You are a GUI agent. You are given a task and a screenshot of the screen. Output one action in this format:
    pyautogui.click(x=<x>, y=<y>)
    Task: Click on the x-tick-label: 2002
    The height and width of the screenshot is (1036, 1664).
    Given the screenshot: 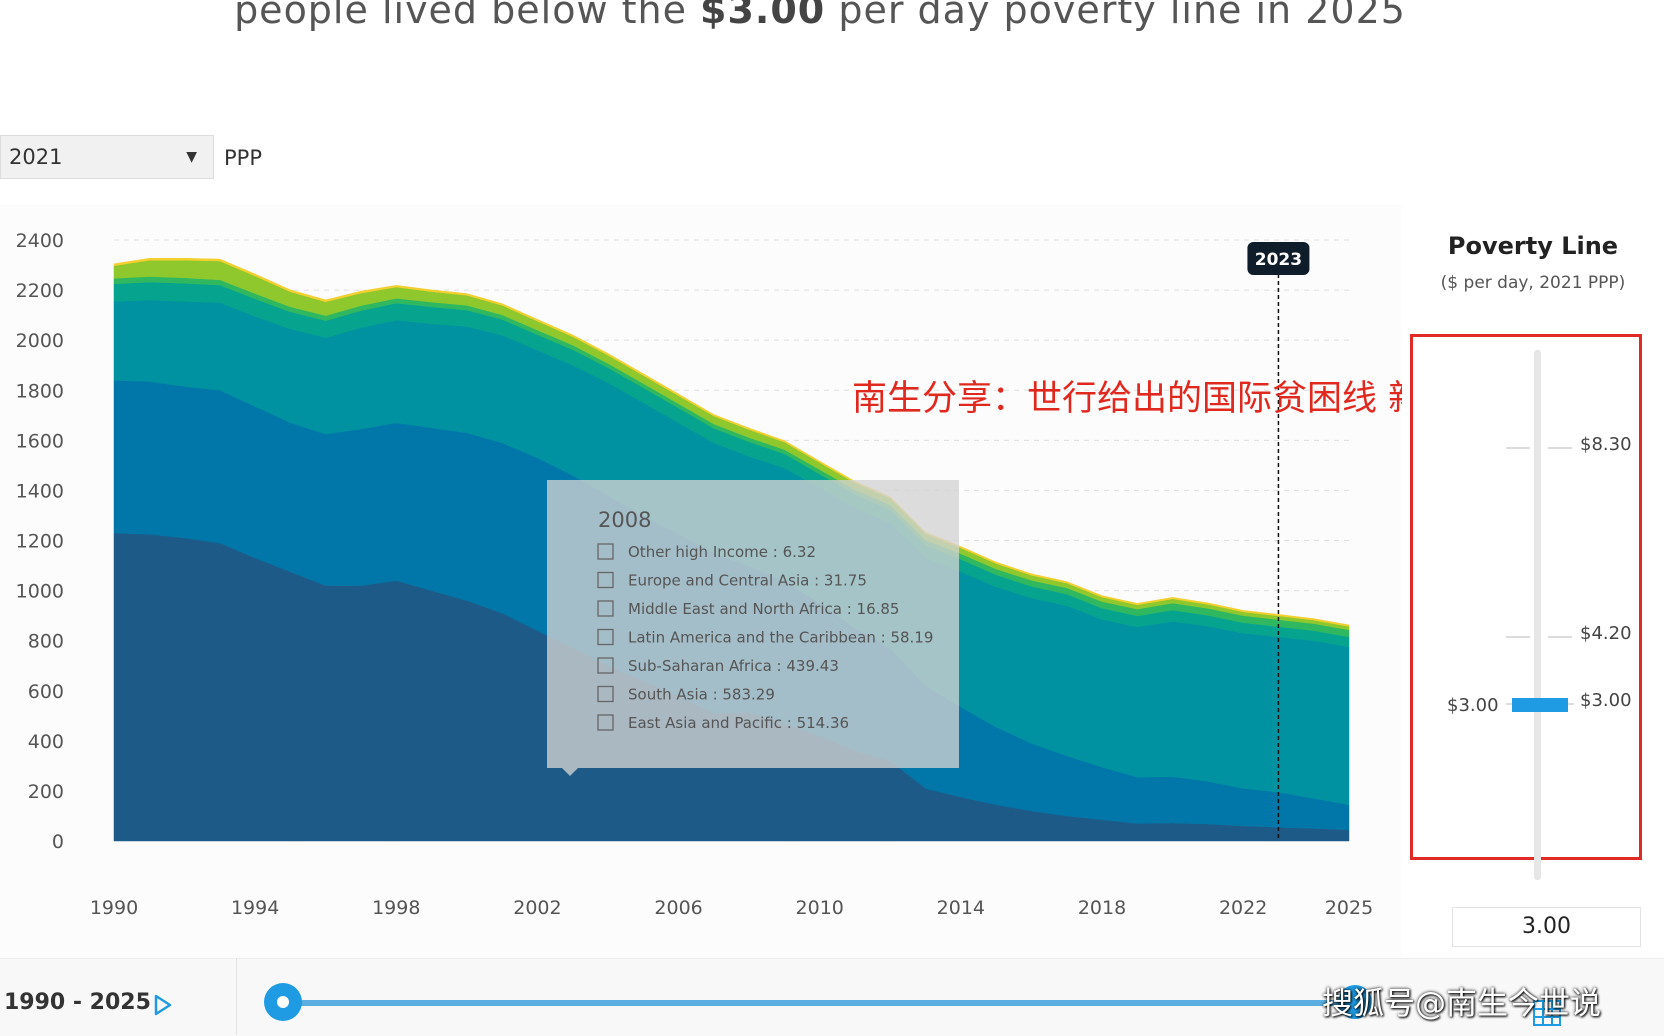 What is the action you would take?
    pyautogui.click(x=537, y=908)
    